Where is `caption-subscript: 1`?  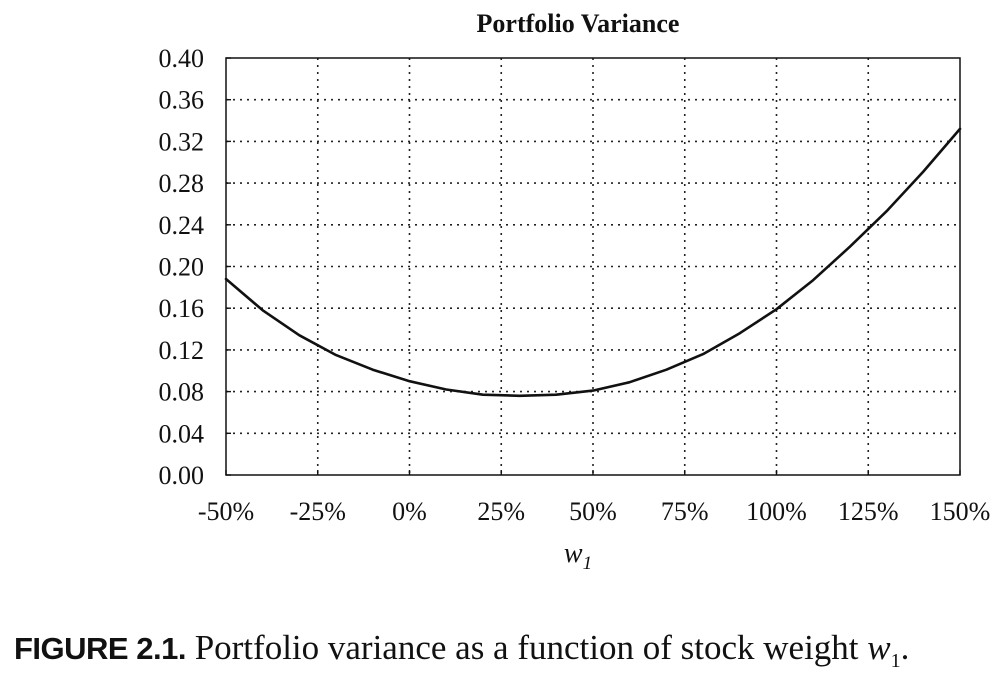
caption-subscript: 1 is located at coordinates (895, 661).